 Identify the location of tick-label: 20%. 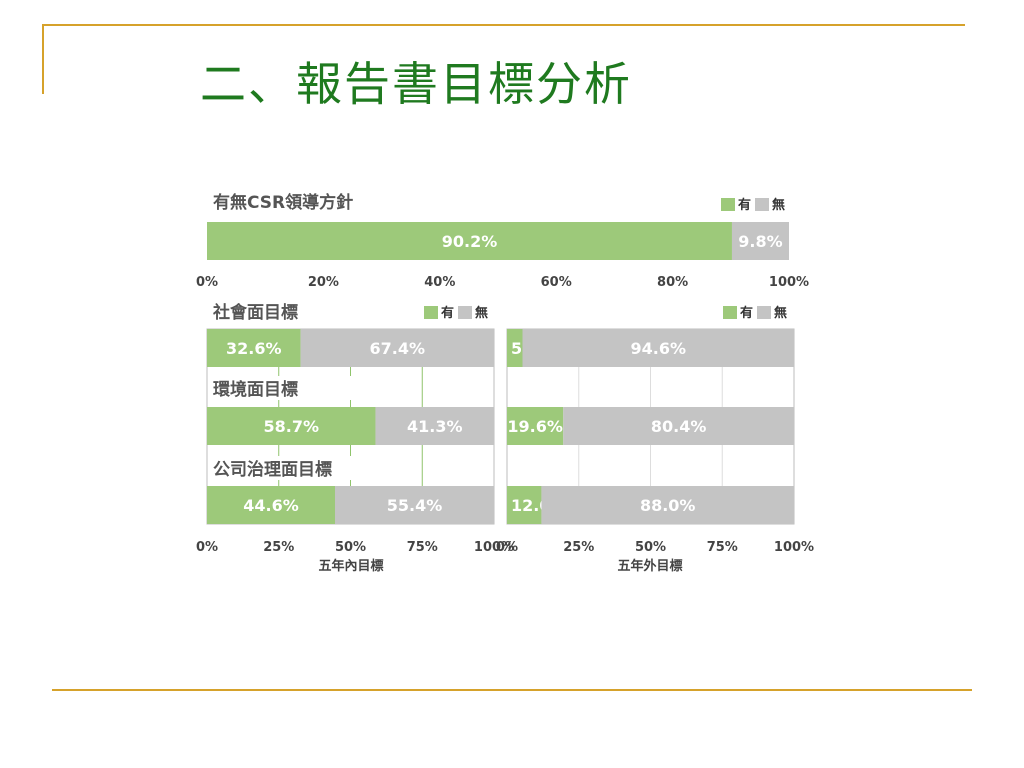
(323, 282).